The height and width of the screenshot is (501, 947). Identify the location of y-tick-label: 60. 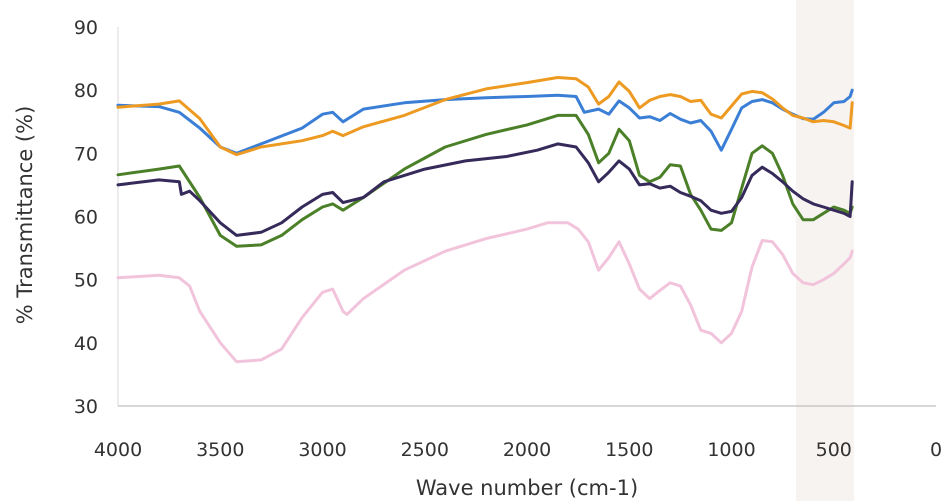
(86, 218).